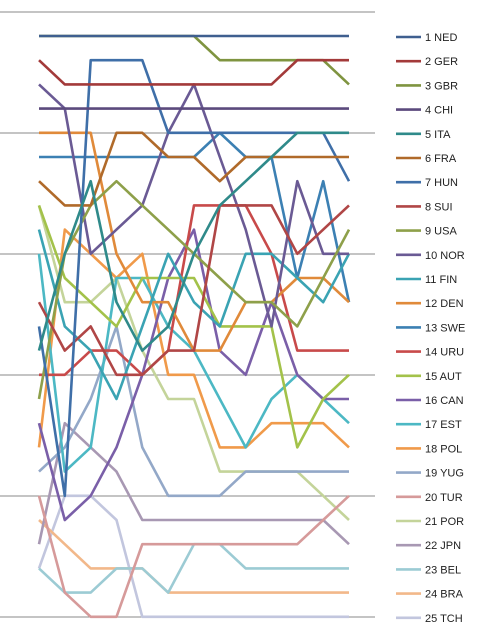 This screenshot has height=633, width=481. Describe the element at coordinates (193, 568) in the screenshot. I see `series-line-bel` at that location.